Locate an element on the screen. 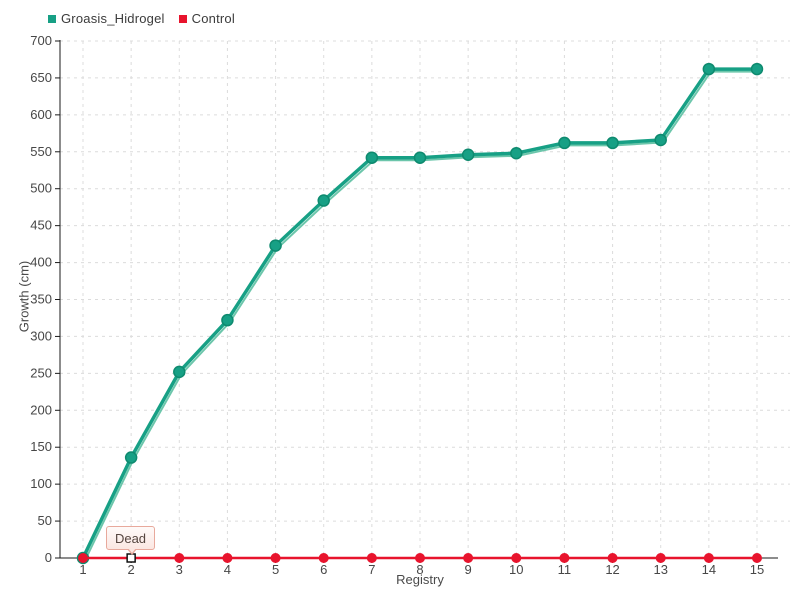 This screenshot has height=600, width=800. x-tick-label: 8 is located at coordinates (419, 569).